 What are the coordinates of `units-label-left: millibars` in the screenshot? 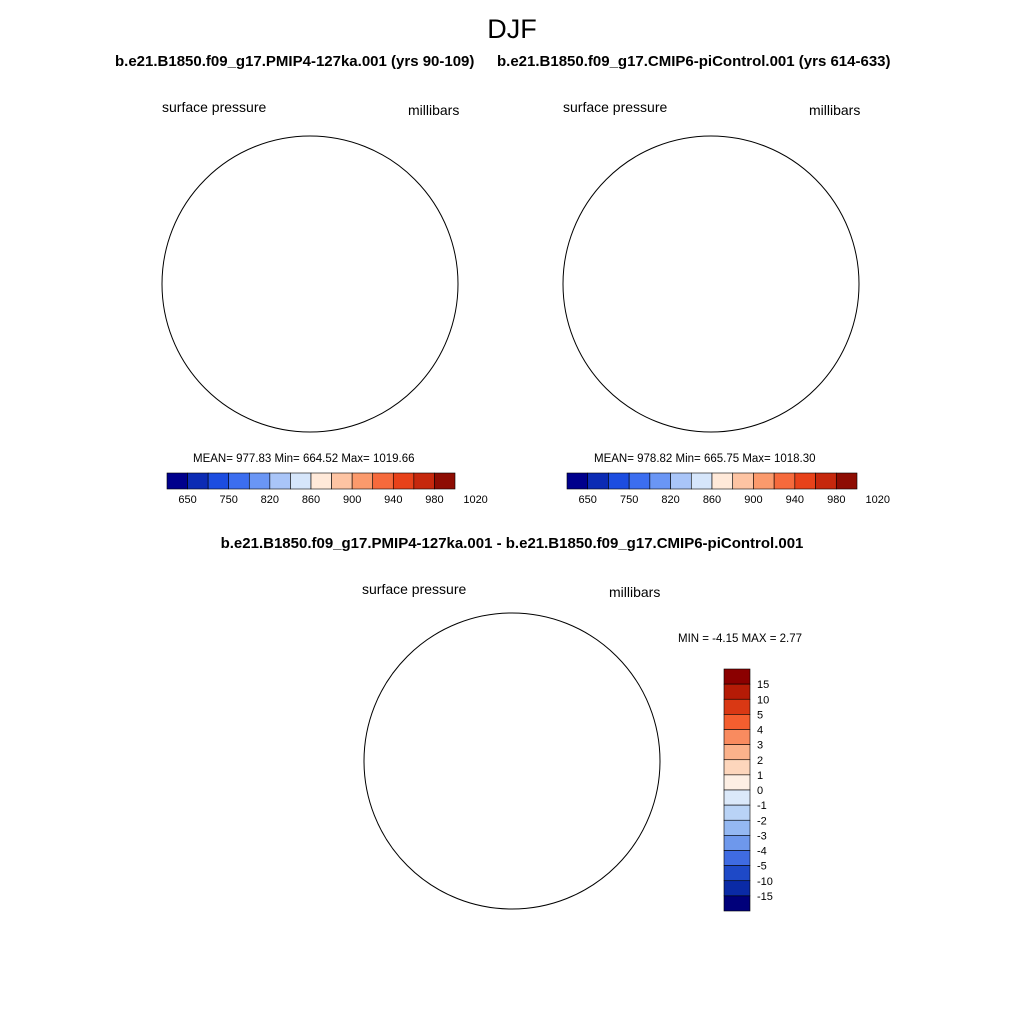 It's located at (434, 110).